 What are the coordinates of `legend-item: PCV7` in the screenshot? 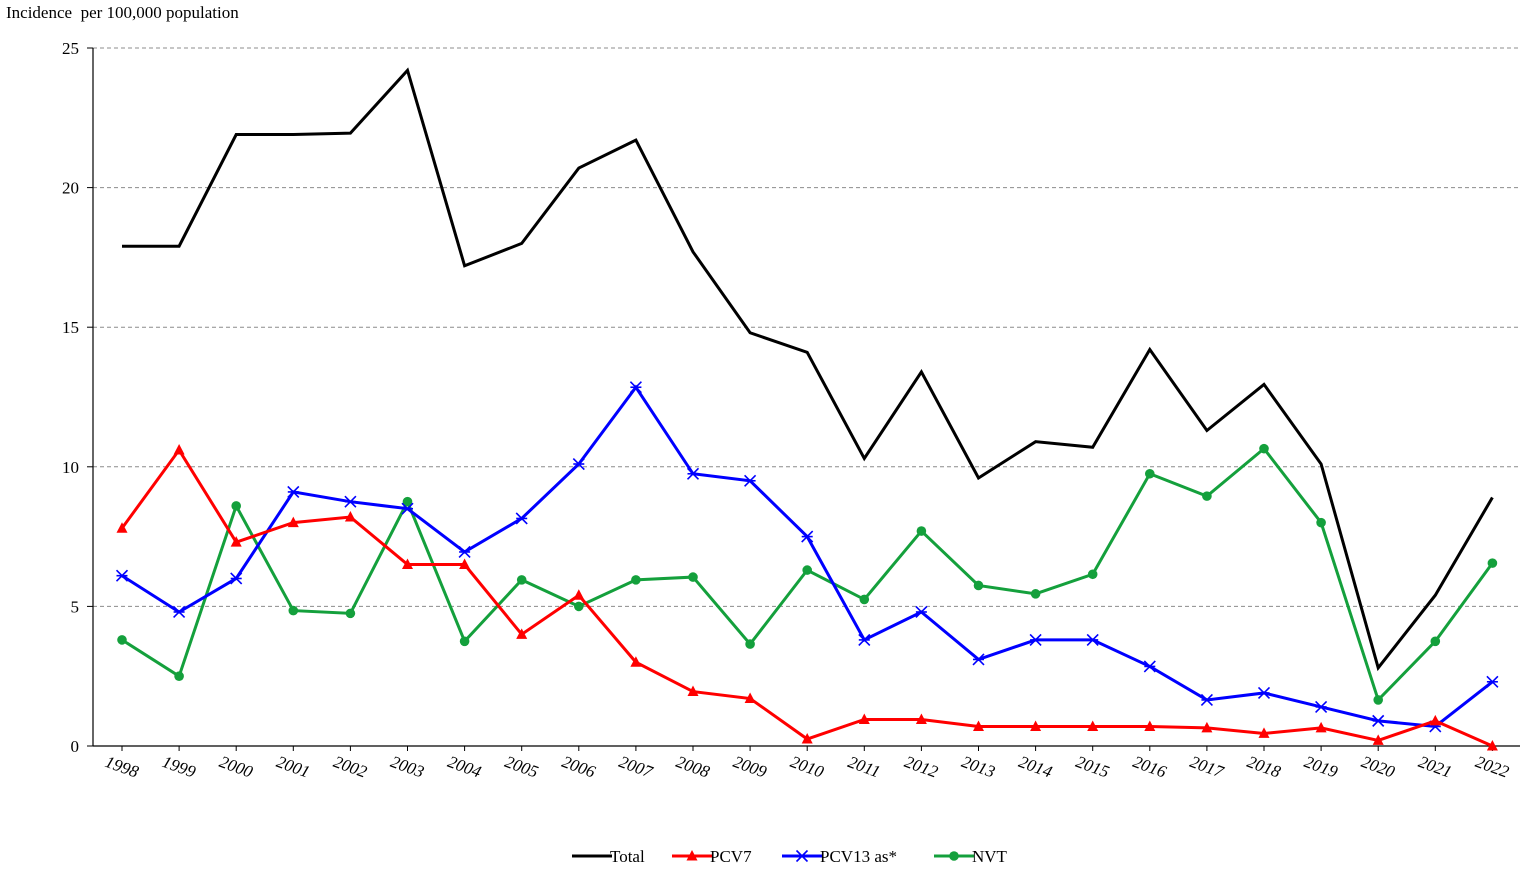 It's located at (712, 856).